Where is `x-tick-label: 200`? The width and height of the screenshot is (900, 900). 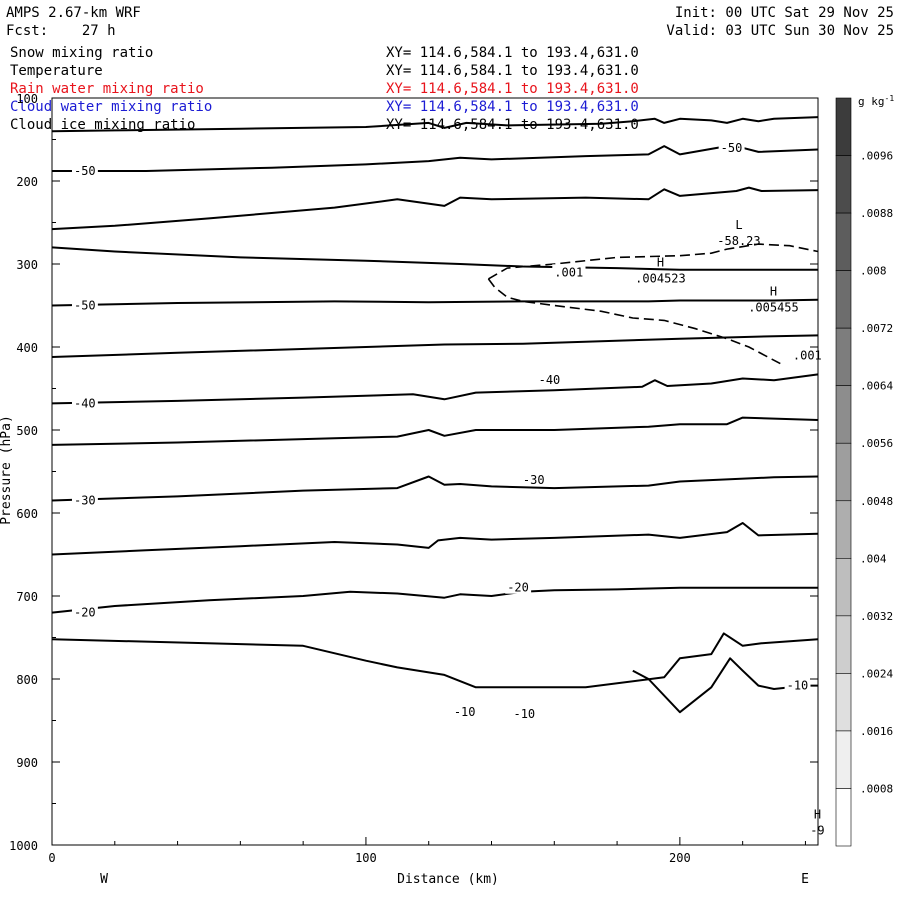
x-tick-label: 200 is located at coordinates (680, 858).